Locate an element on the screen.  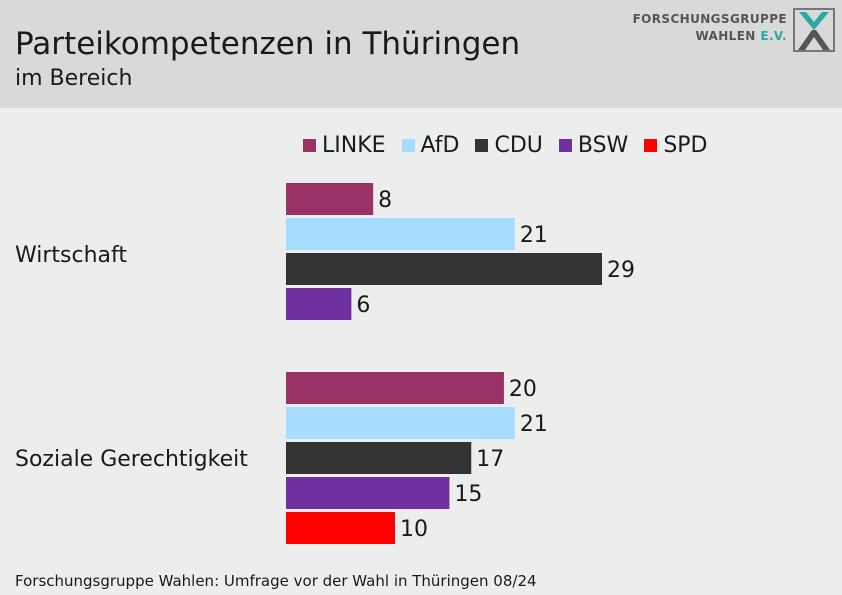
legend-item-spd: SPD is located at coordinates (676, 145).